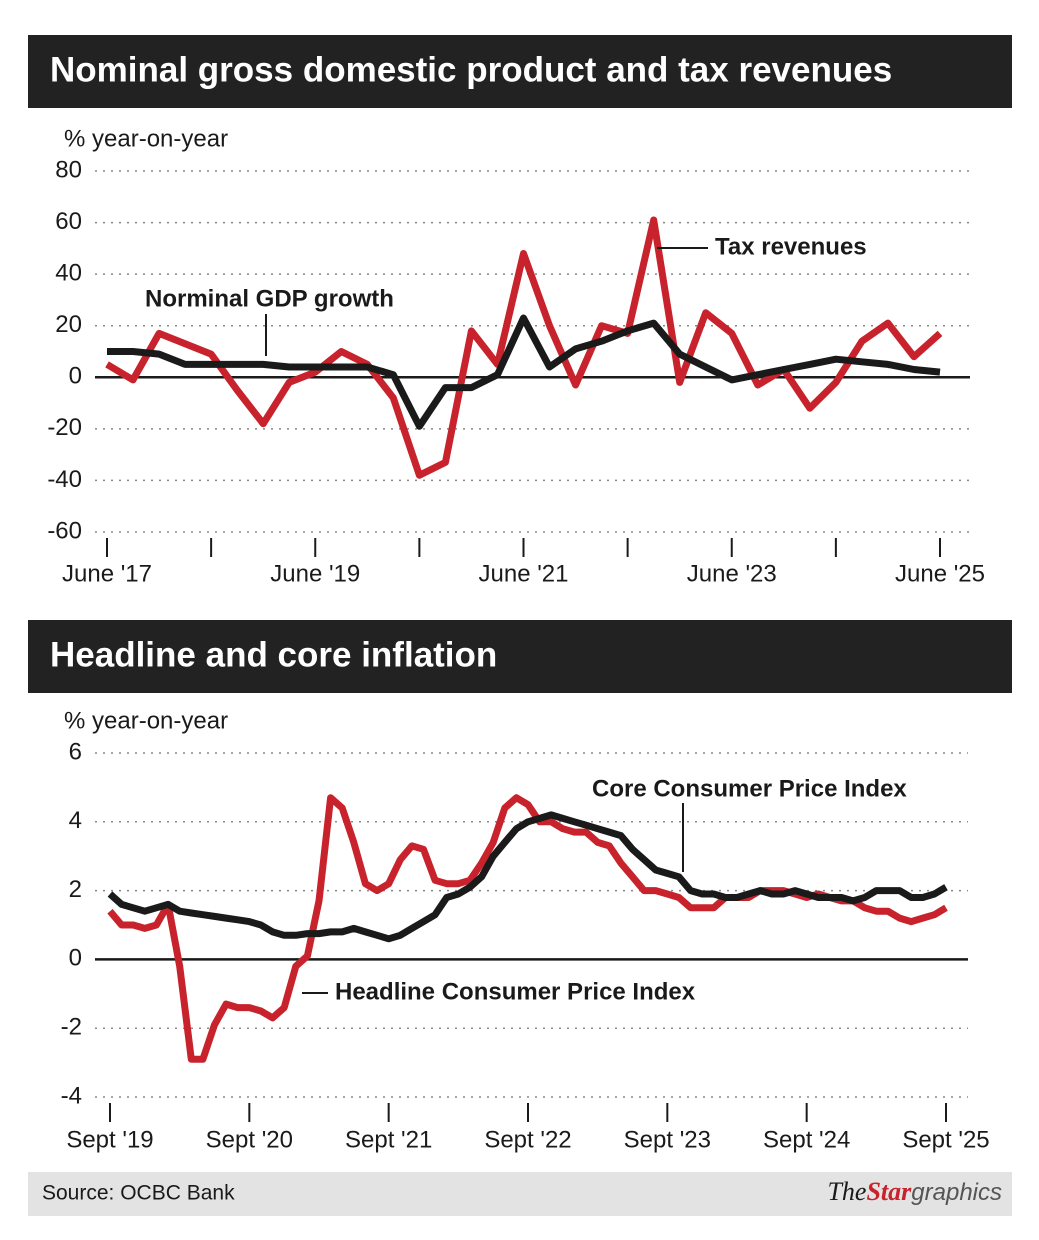  What do you see at coordinates (75, 820) in the screenshot?
I see `y-tick-label: 4` at bounding box center [75, 820].